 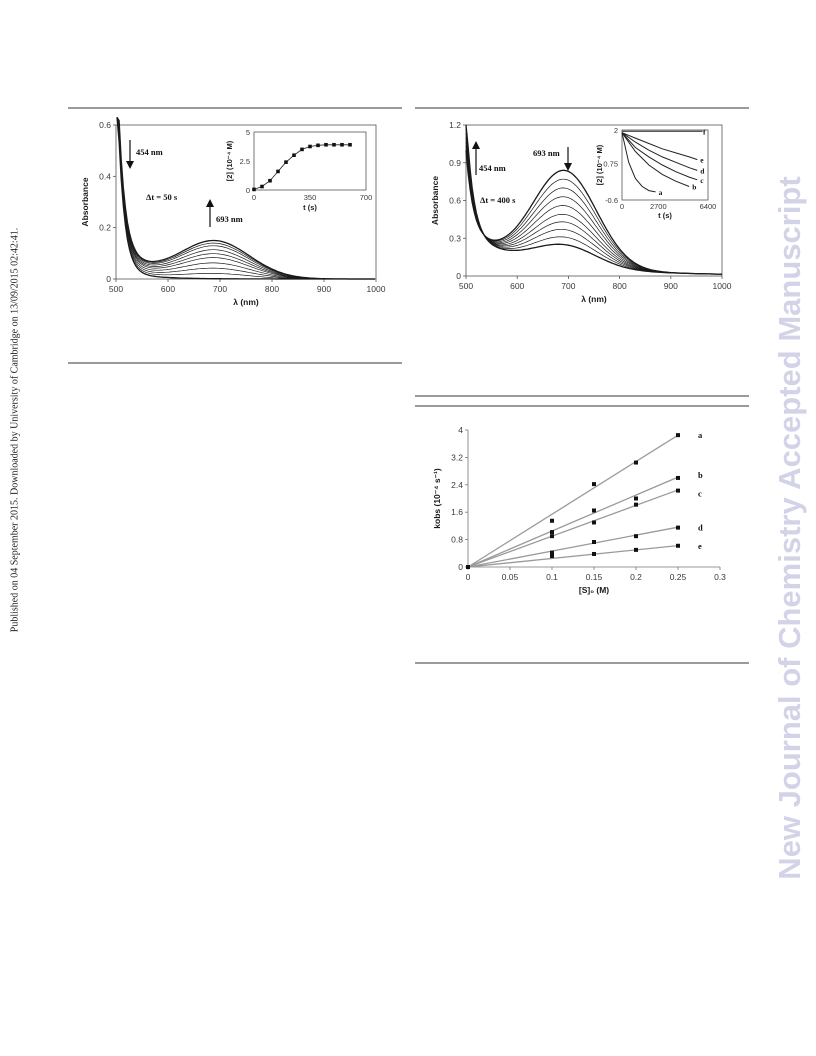 I want to click on series-name-label: c, so click(x=700, y=494).